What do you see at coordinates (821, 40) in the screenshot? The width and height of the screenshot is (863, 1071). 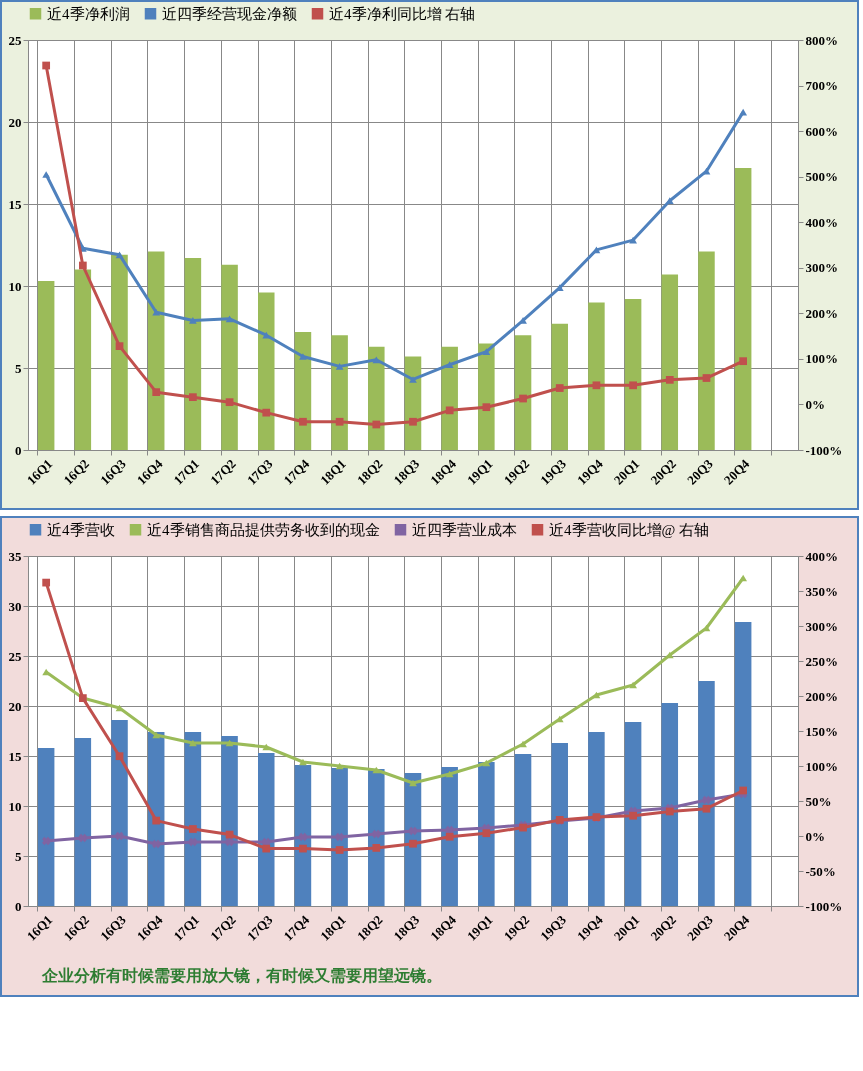 I see `y2-tick-label: 800%` at bounding box center [821, 40].